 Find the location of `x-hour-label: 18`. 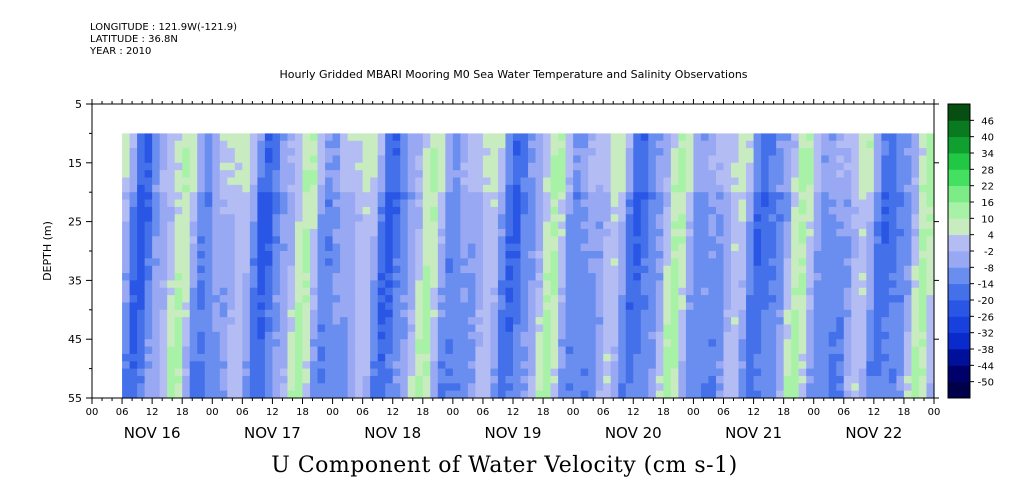

x-hour-label: 18 is located at coordinates (302, 412).